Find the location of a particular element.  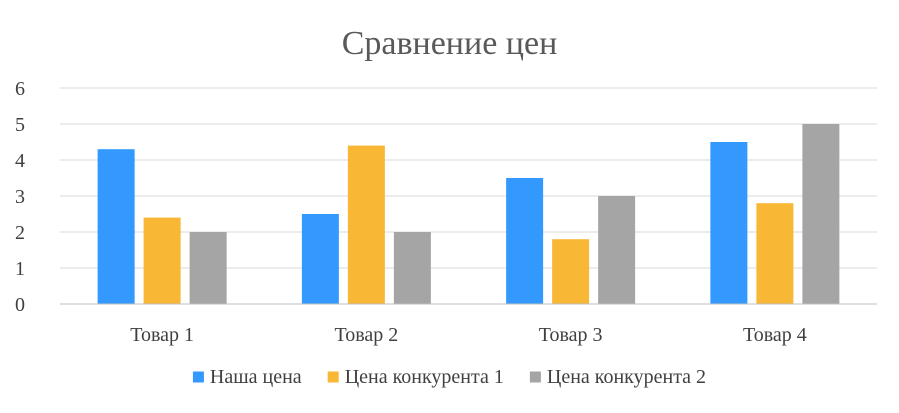

y-tick-label-5: 5 is located at coordinates (20, 125).